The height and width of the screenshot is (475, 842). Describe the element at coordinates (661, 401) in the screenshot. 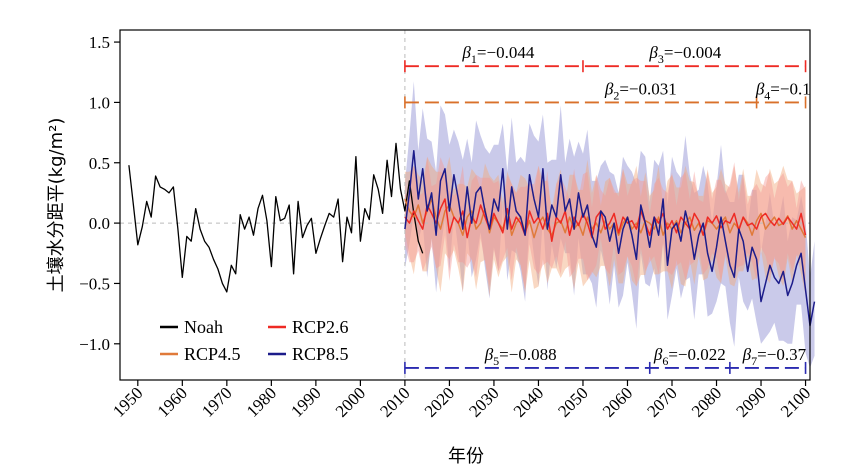

I see `x-tick-label: 2070` at that location.